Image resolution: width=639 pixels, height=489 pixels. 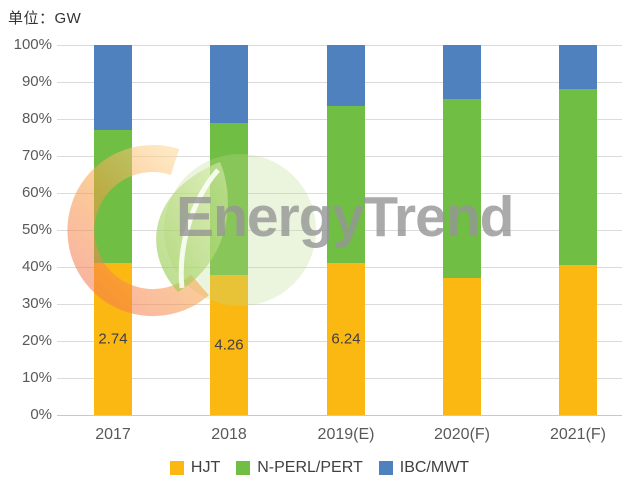 I want to click on x-axis-label: 2020(F), so click(x=462, y=434).